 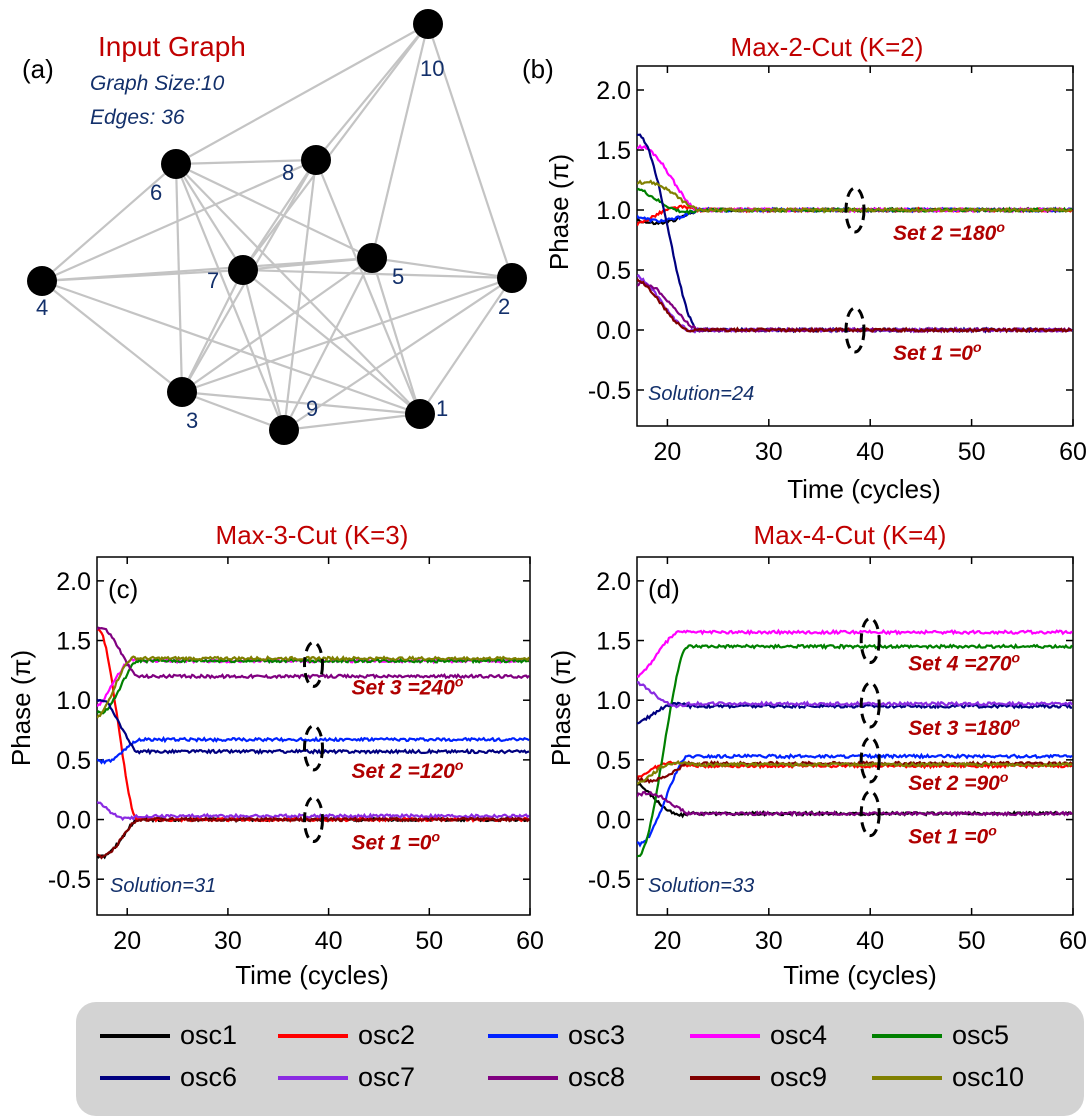 What do you see at coordinates (613, 331) in the screenshot?
I see `y-tick-label: 0.0` at bounding box center [613, 331].